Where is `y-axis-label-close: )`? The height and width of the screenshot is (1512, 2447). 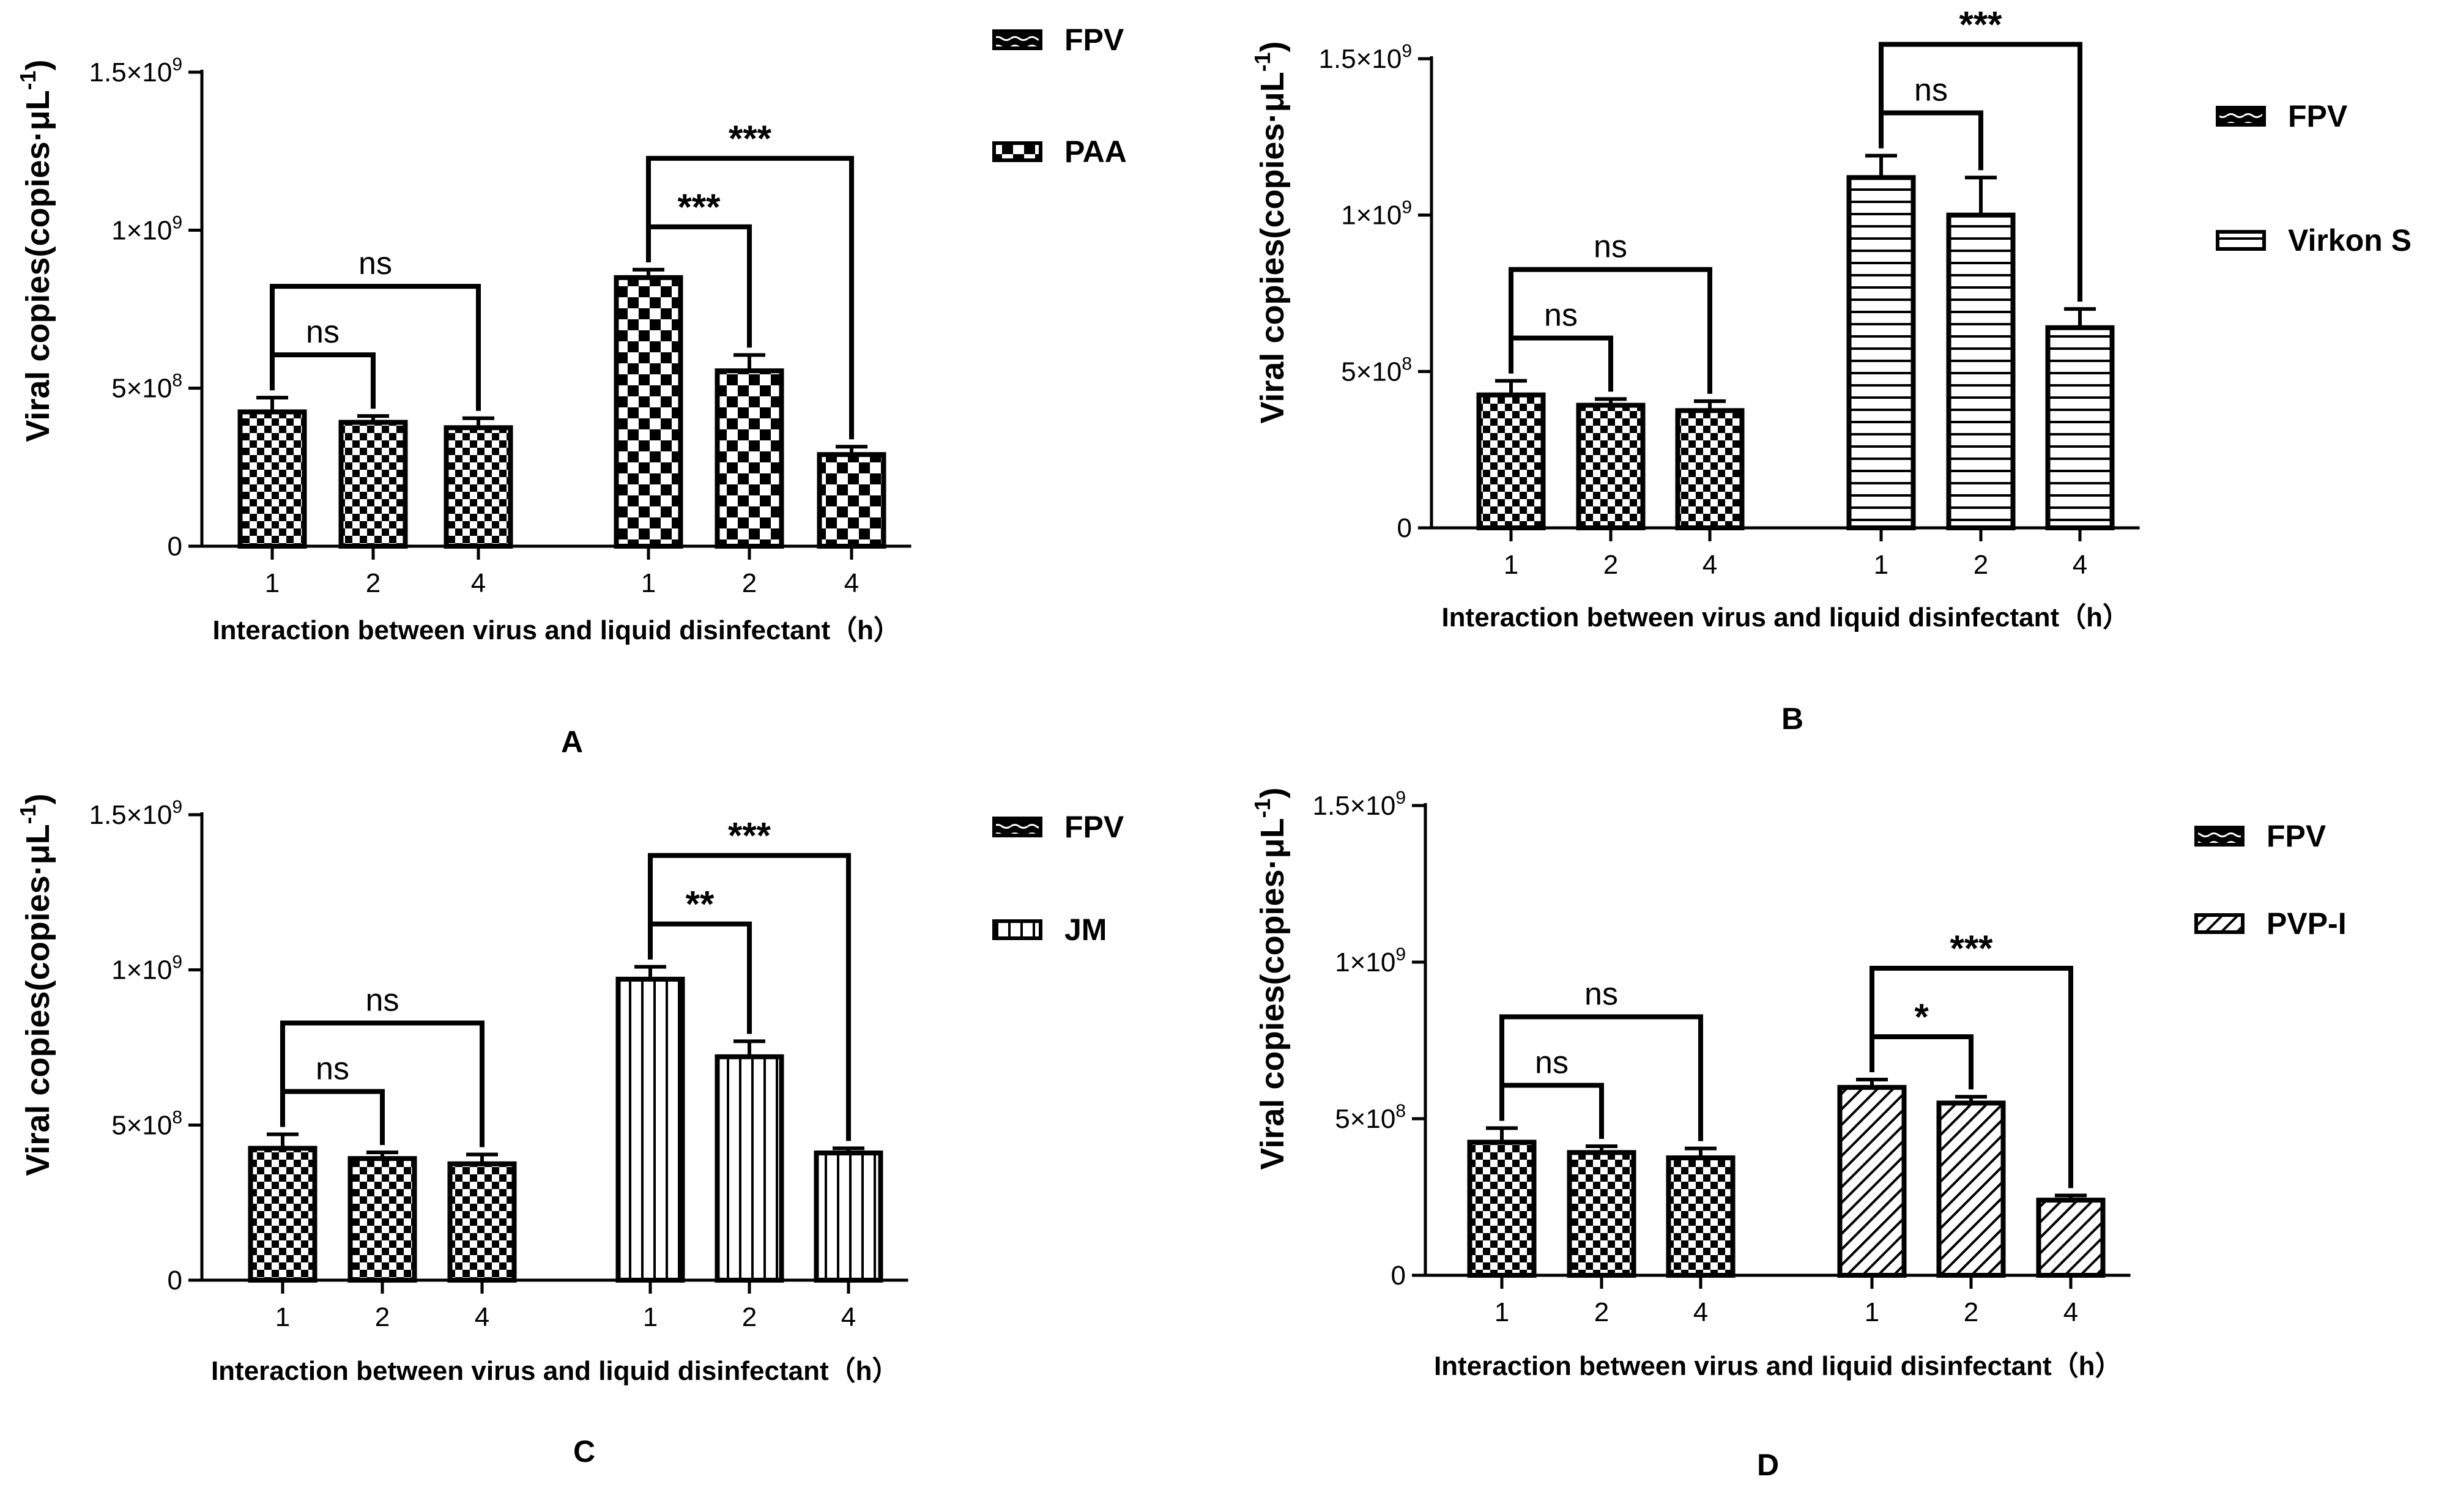 y-axis-label-close: ) is located at coordinates (1273, 46).